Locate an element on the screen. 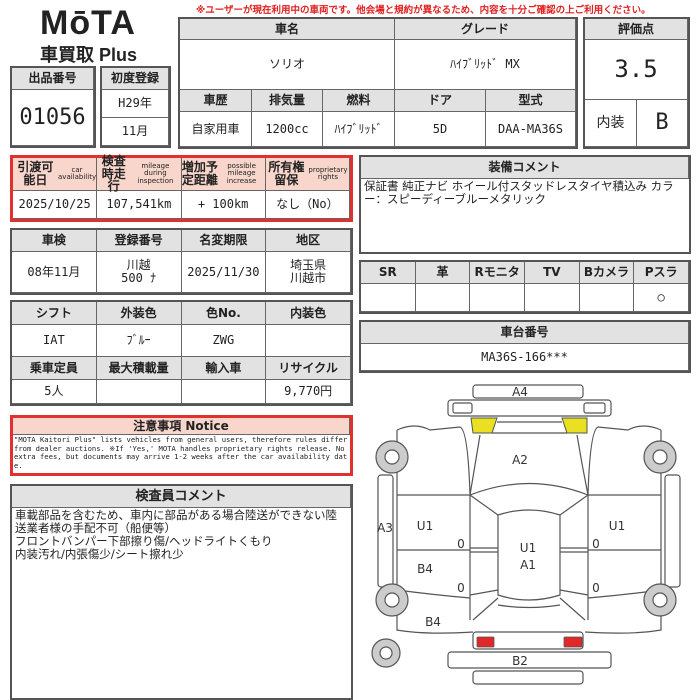 The width and height of the screenshot is (700, 700). area-value: 埼玉県 川越市 is located at coordinates (308, 272).